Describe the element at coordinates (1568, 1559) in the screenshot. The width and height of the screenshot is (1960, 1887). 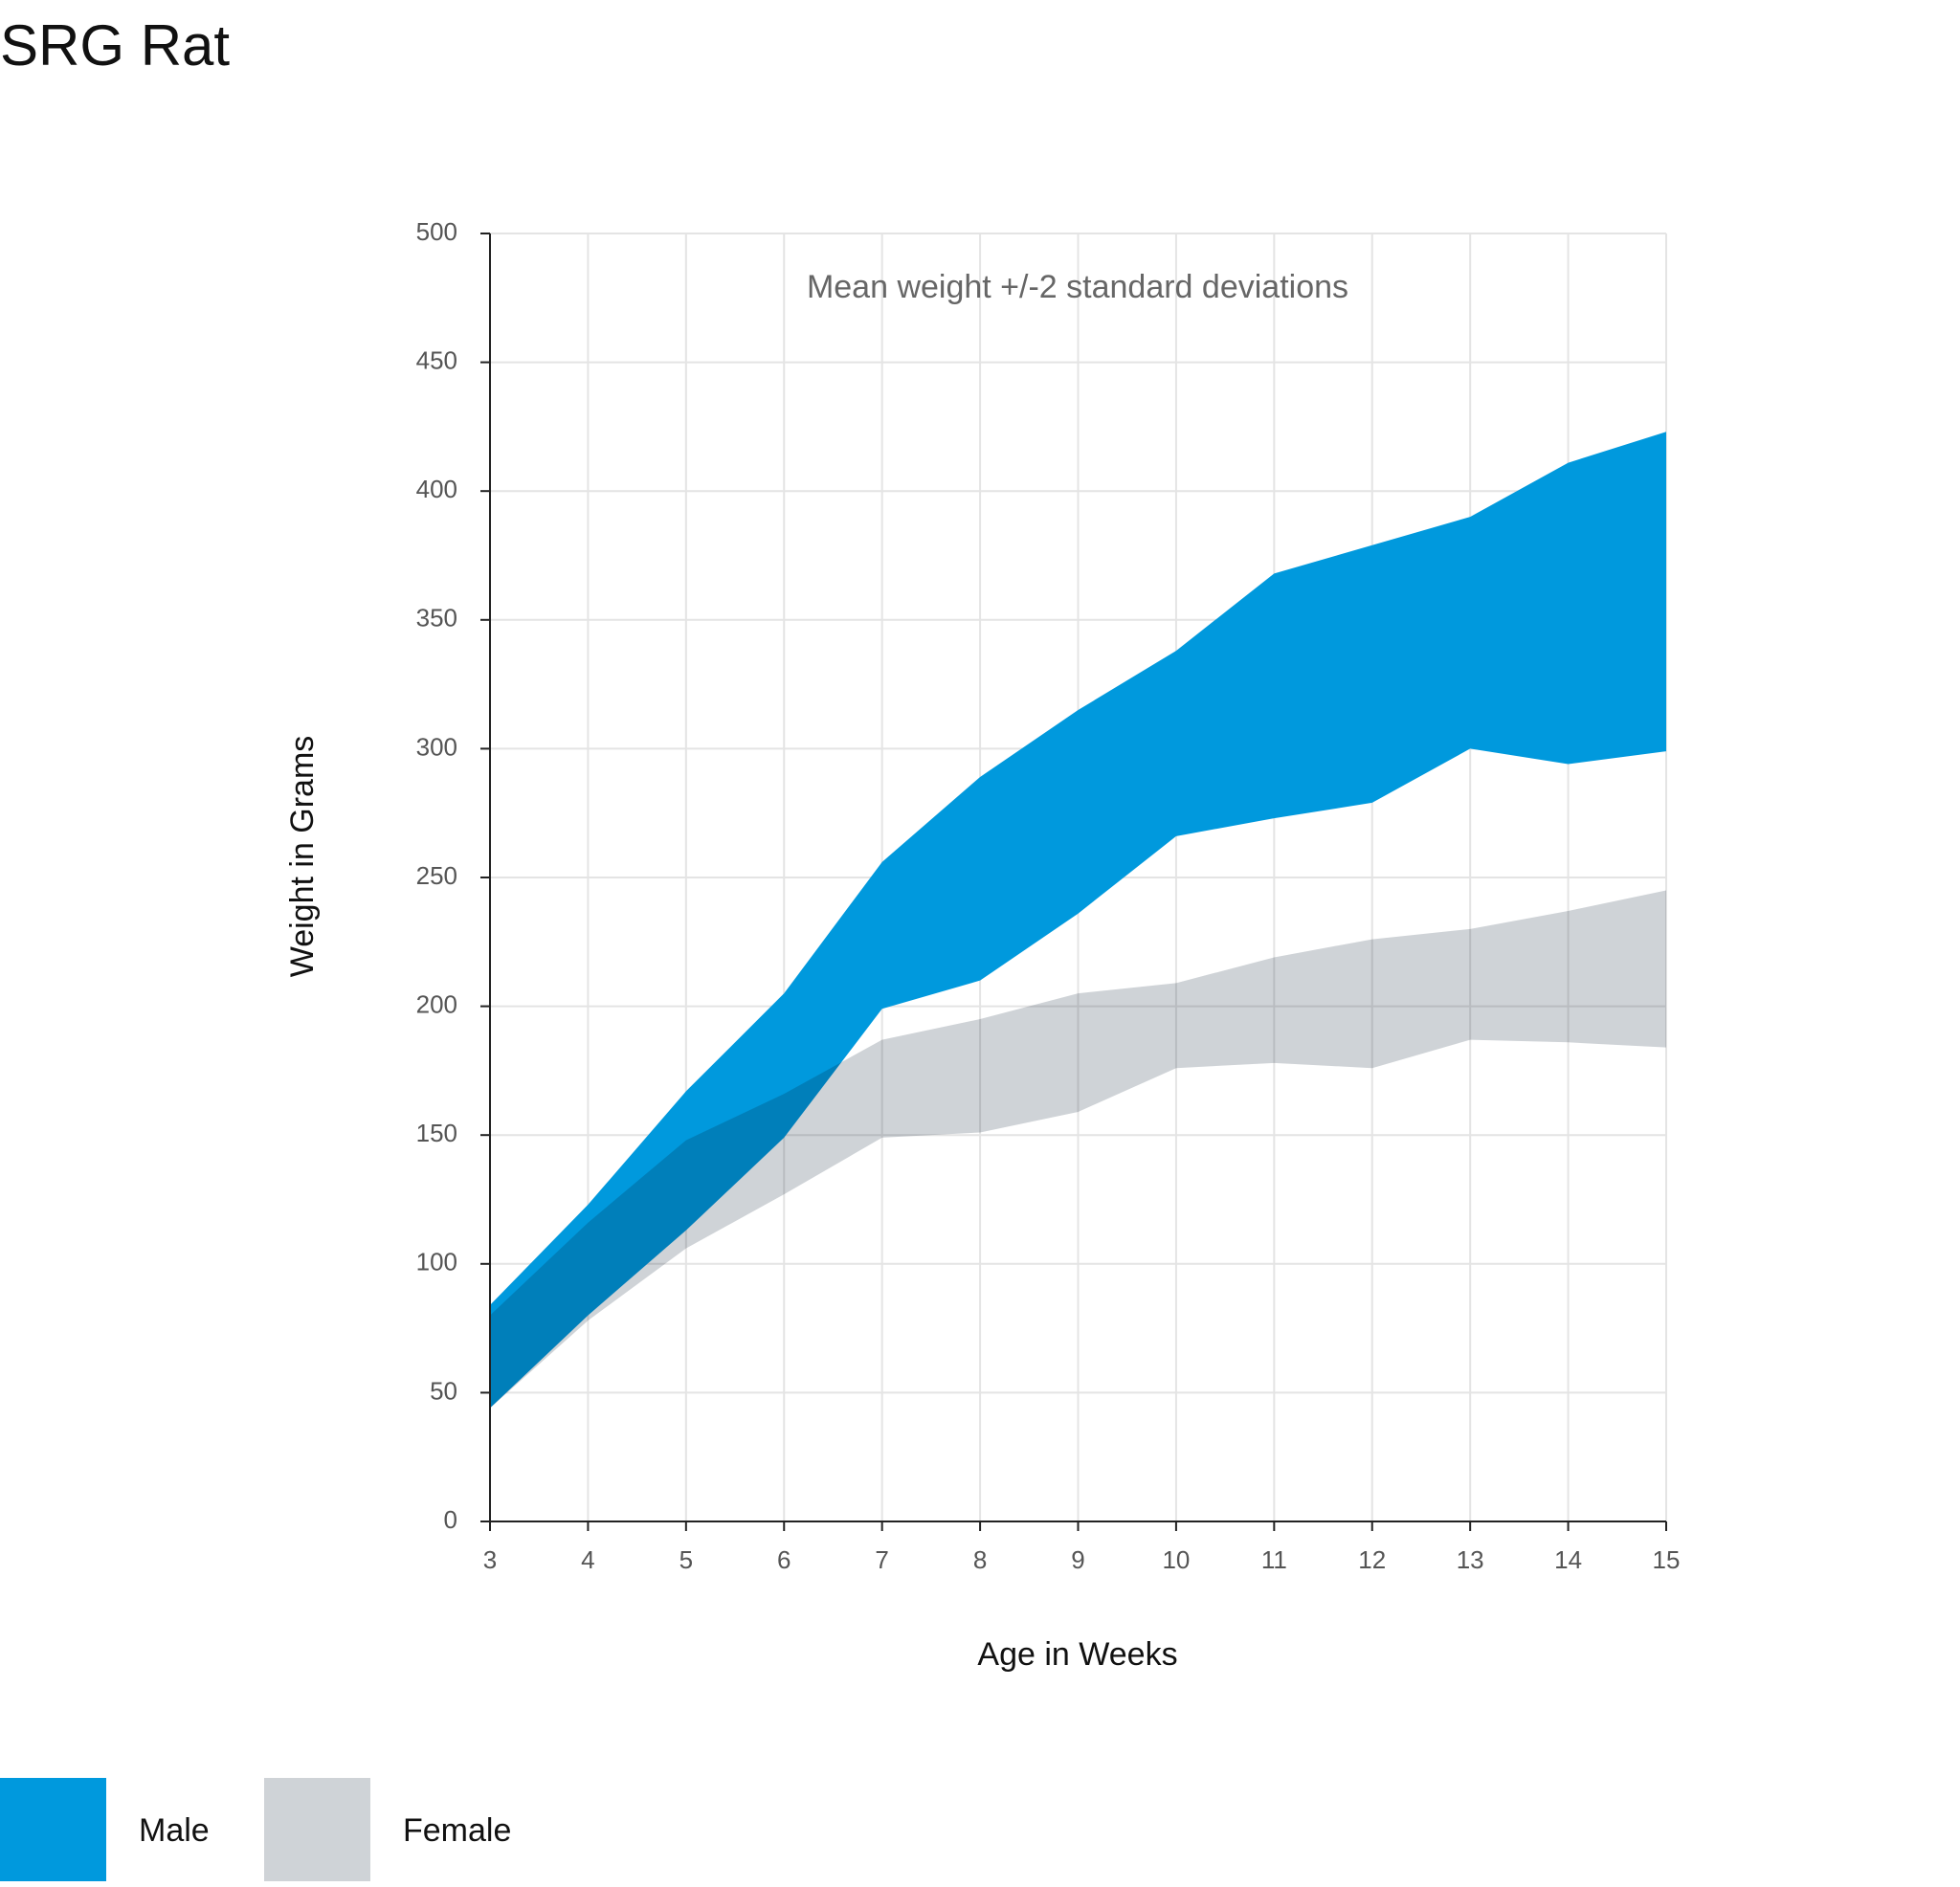
I see `x-tick-label: 14` at that location.